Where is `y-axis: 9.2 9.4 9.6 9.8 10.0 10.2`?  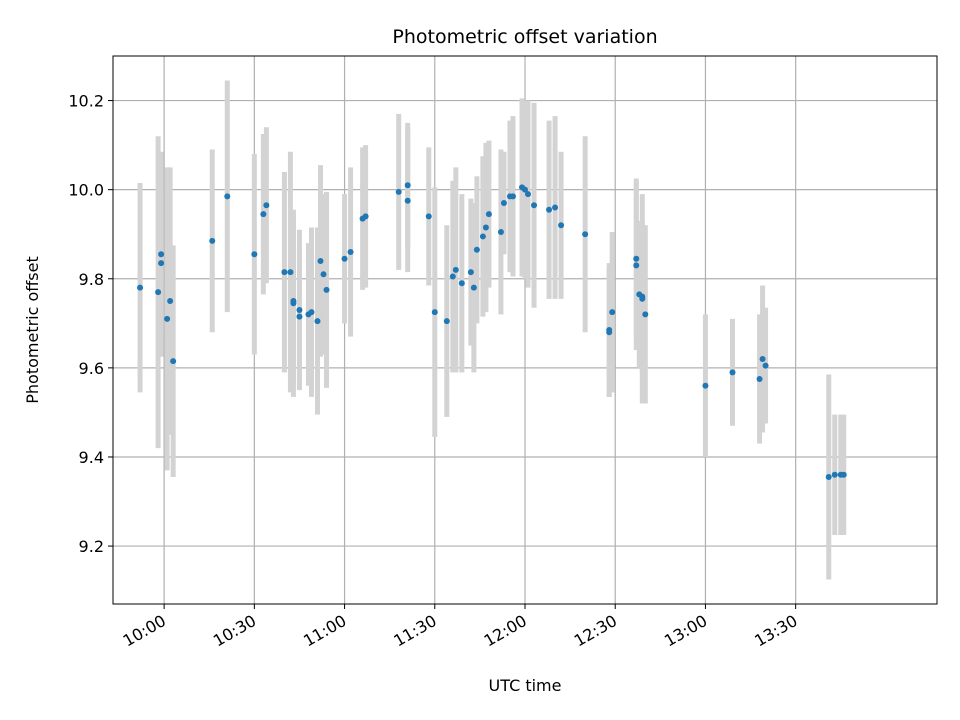
y-axis: 9.2 9.4 9.6 9.8 10.0 10.2 is located at coordinates (90, 324).